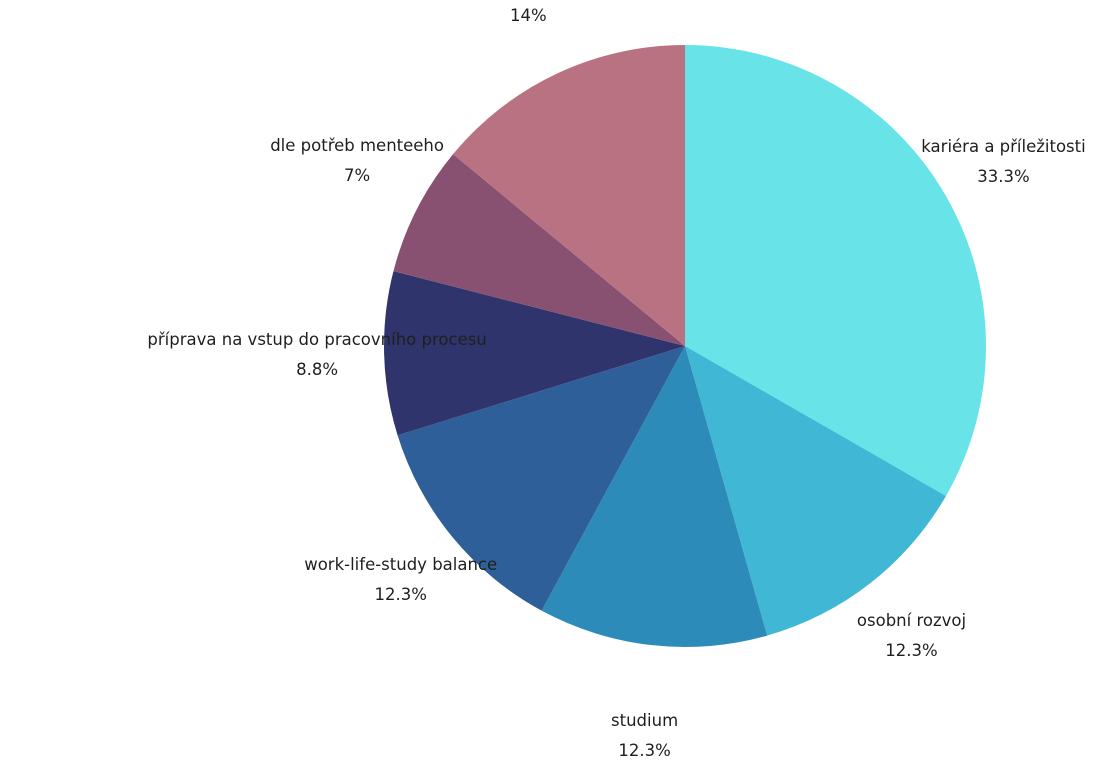 This screenshot has height=766, width=1118. Describe the element at coordinates (645, 720) in the screenshot. I see `slice-name: studium` at that location.